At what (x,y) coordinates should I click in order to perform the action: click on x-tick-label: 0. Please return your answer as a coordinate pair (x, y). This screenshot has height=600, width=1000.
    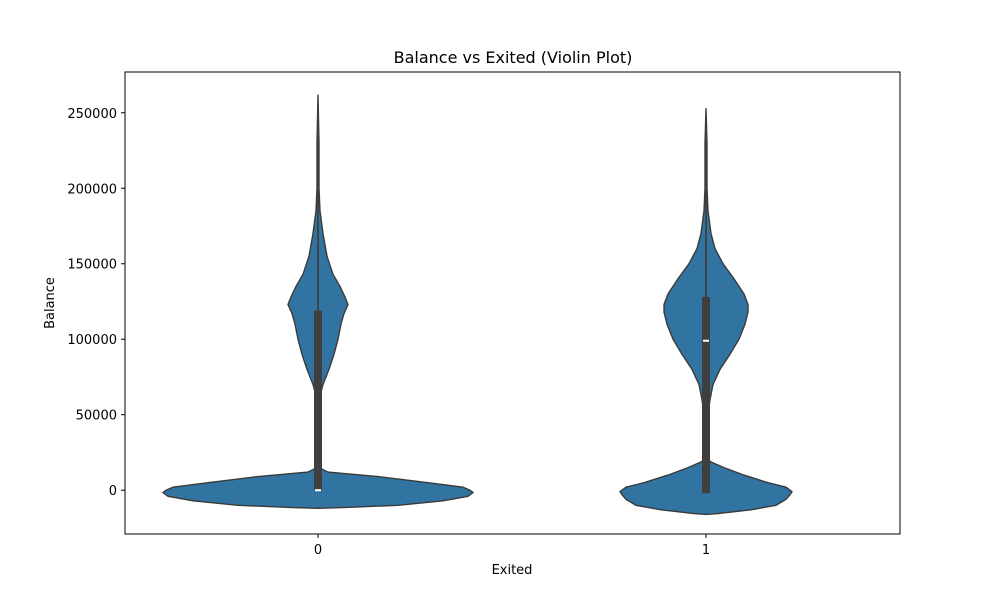
    Looking at the image, I should click on (318, 550).